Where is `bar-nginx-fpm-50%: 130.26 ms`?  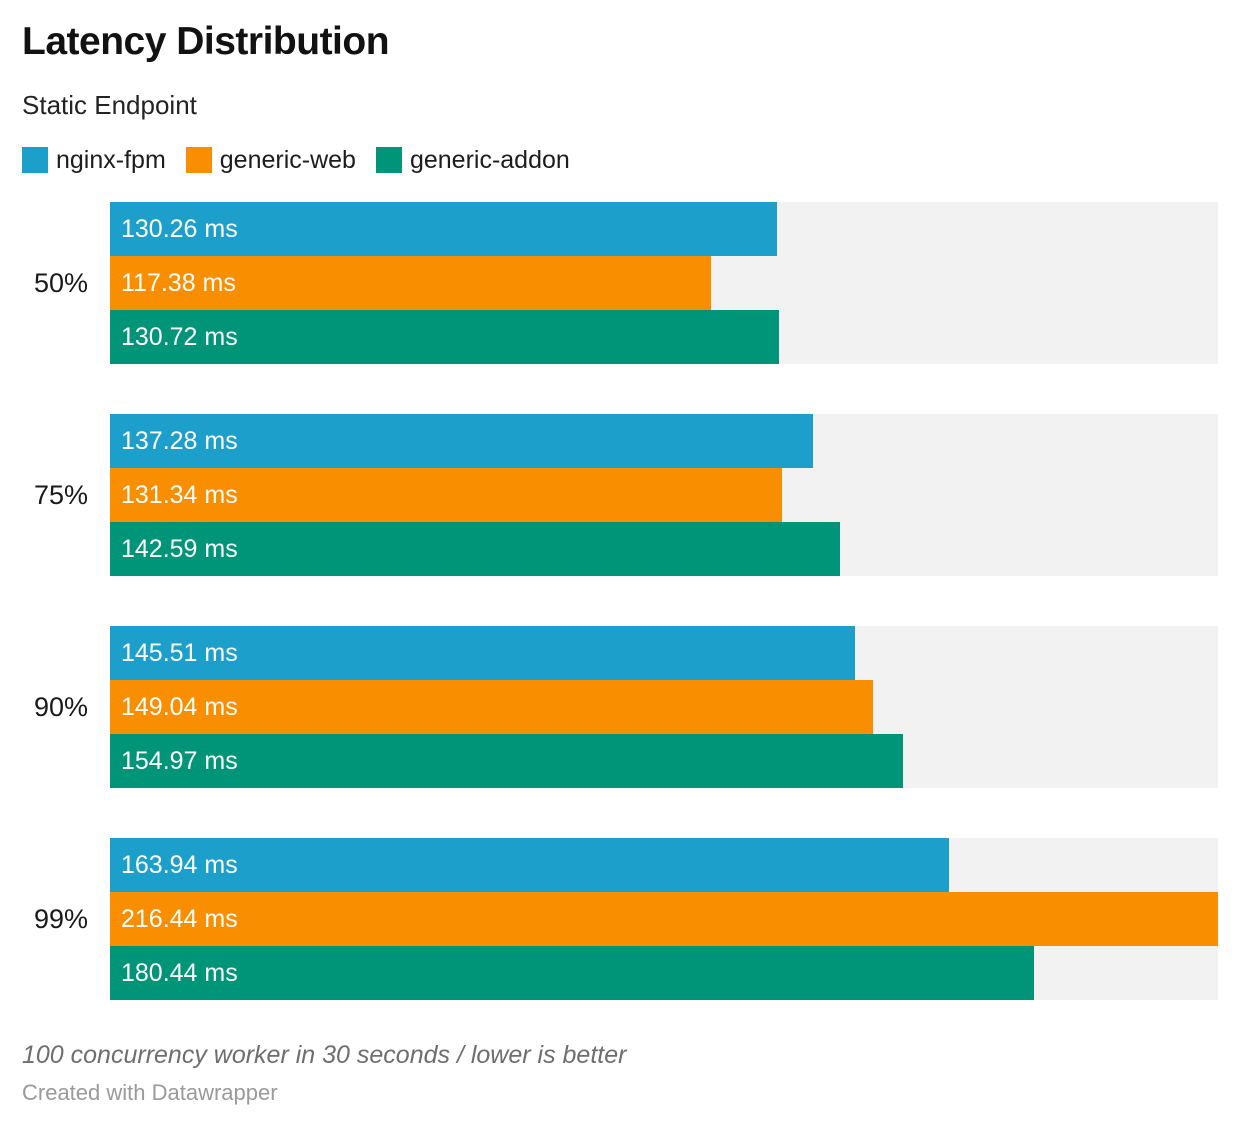 bar-nginx-fpm-50%: 130.26 ms is located at coordinates (443, 229).